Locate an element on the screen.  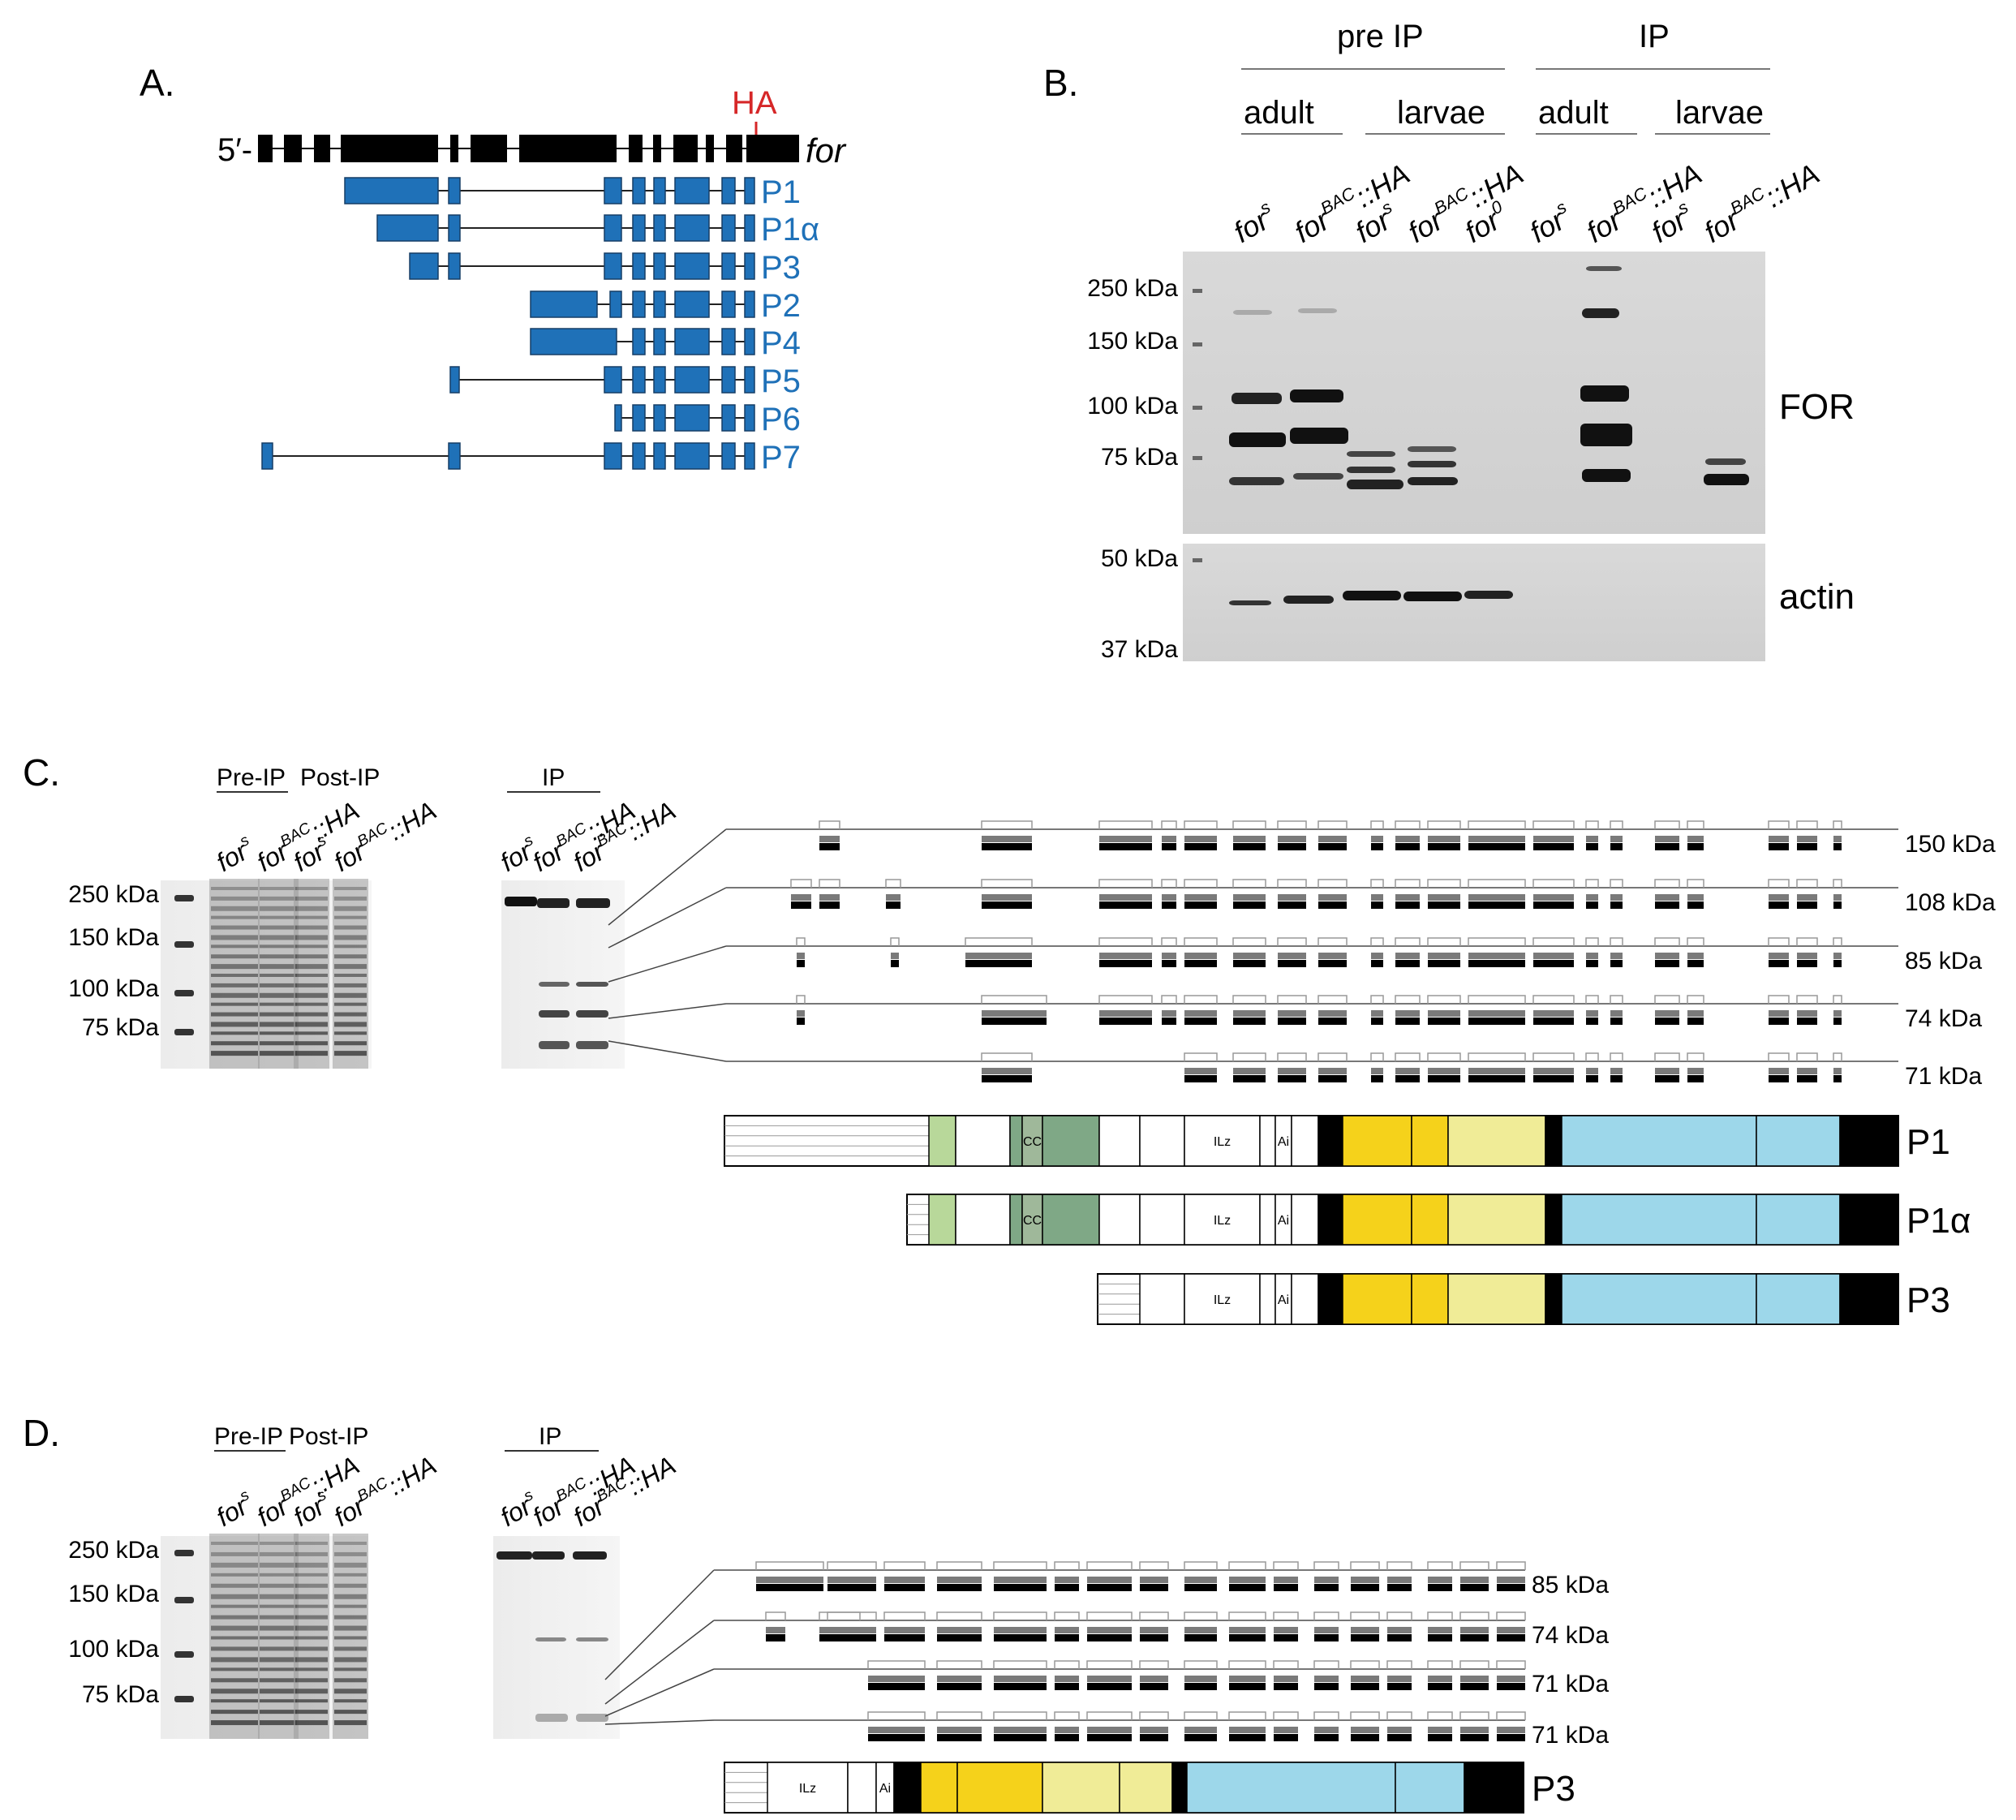
c-p1a-domain-green-dark is located at coordinates (1071, 1220).